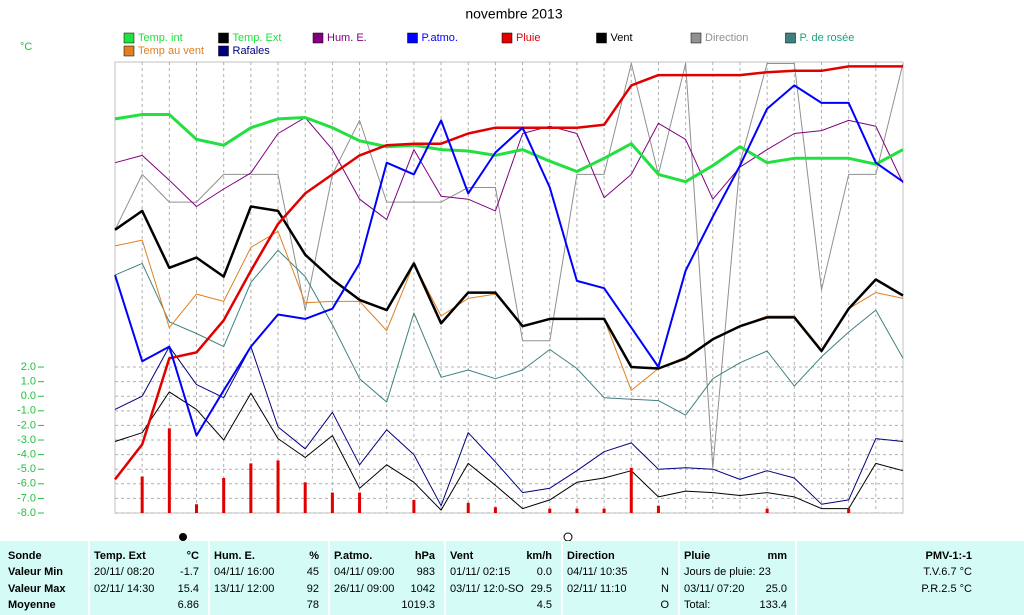 Image resolution: width=1024 pixels, height=615 pixels. Describe the element at coordinates (188, 605) in the screenshot. I see `cell-value: 6.86` at that location.